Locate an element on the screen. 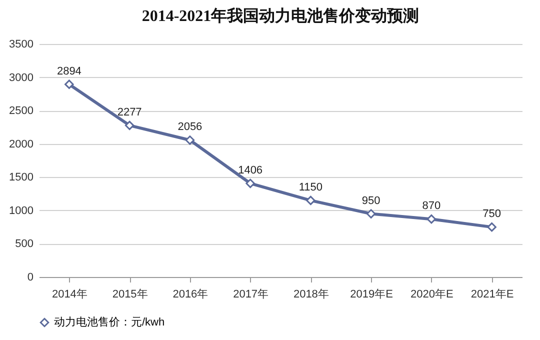 This screenshot has height=340, width=540. legend-label: 动力电池售价：元/kwh is located at coordinates (109, 322).